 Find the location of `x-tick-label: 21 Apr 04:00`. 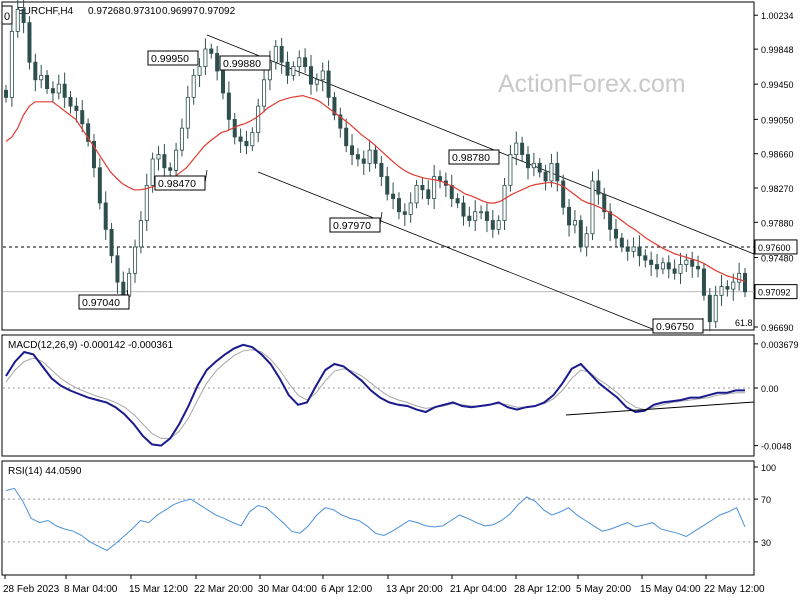

x-tick-label: 21 Apr 04:00 is located at coordinates (478, 589).